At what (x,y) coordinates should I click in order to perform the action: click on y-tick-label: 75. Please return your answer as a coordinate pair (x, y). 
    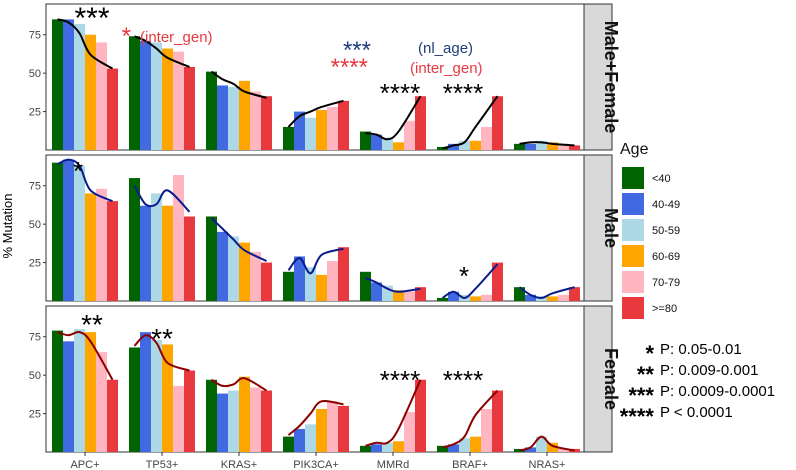
    Looking at the image, I should click on (35, 36).